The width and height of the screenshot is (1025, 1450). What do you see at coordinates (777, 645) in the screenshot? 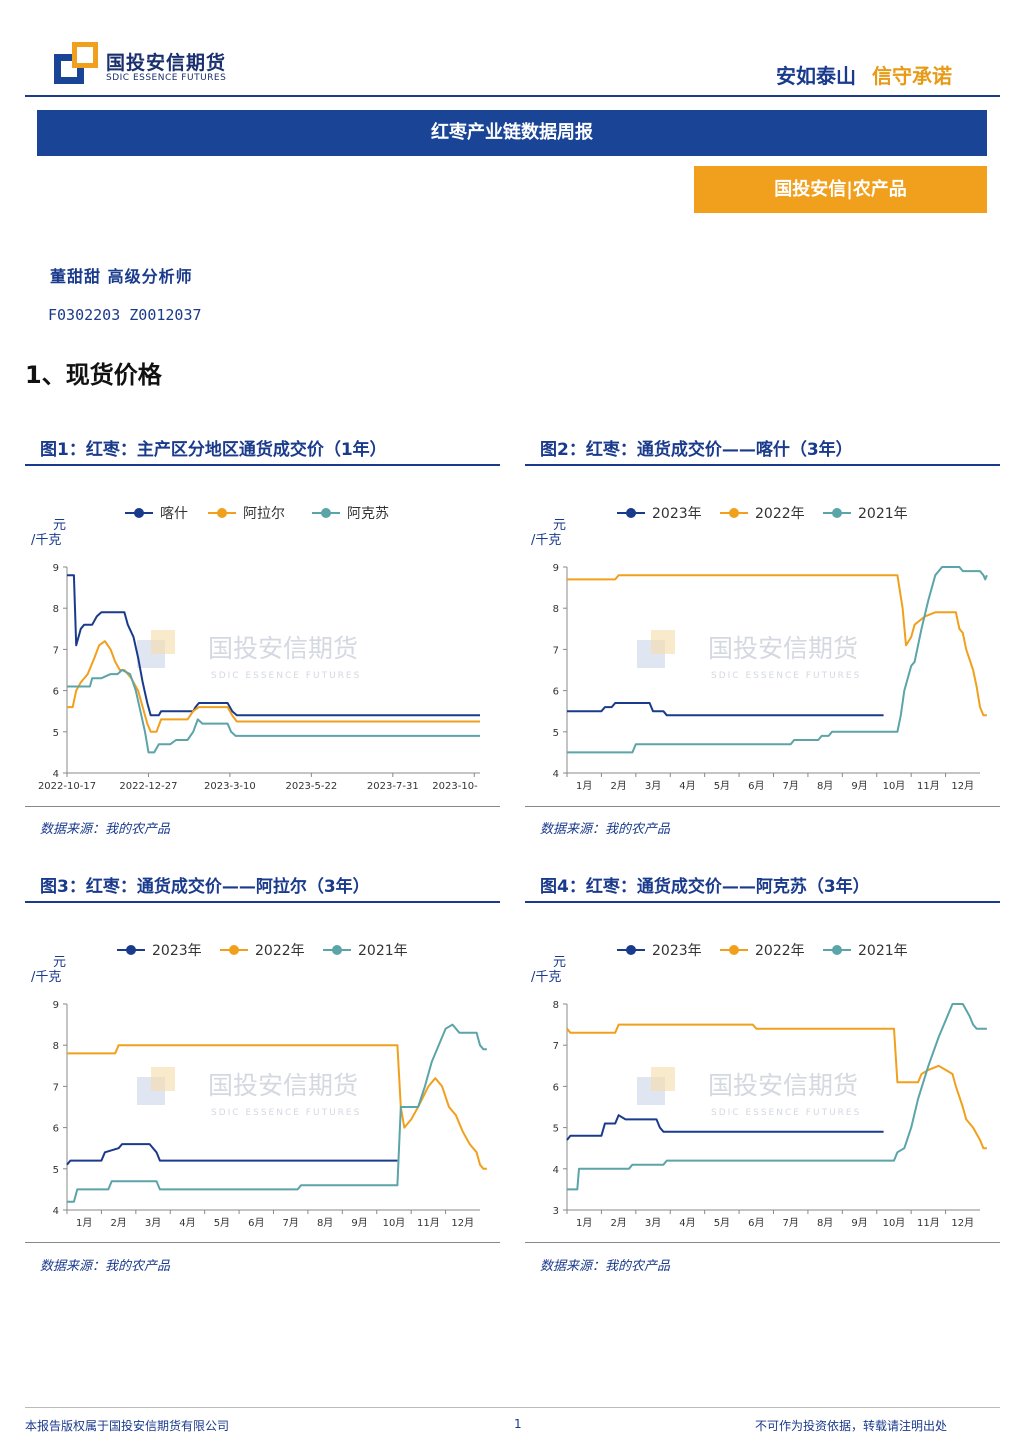
I see `series-line-2022年` at bounding box center [777, 645].